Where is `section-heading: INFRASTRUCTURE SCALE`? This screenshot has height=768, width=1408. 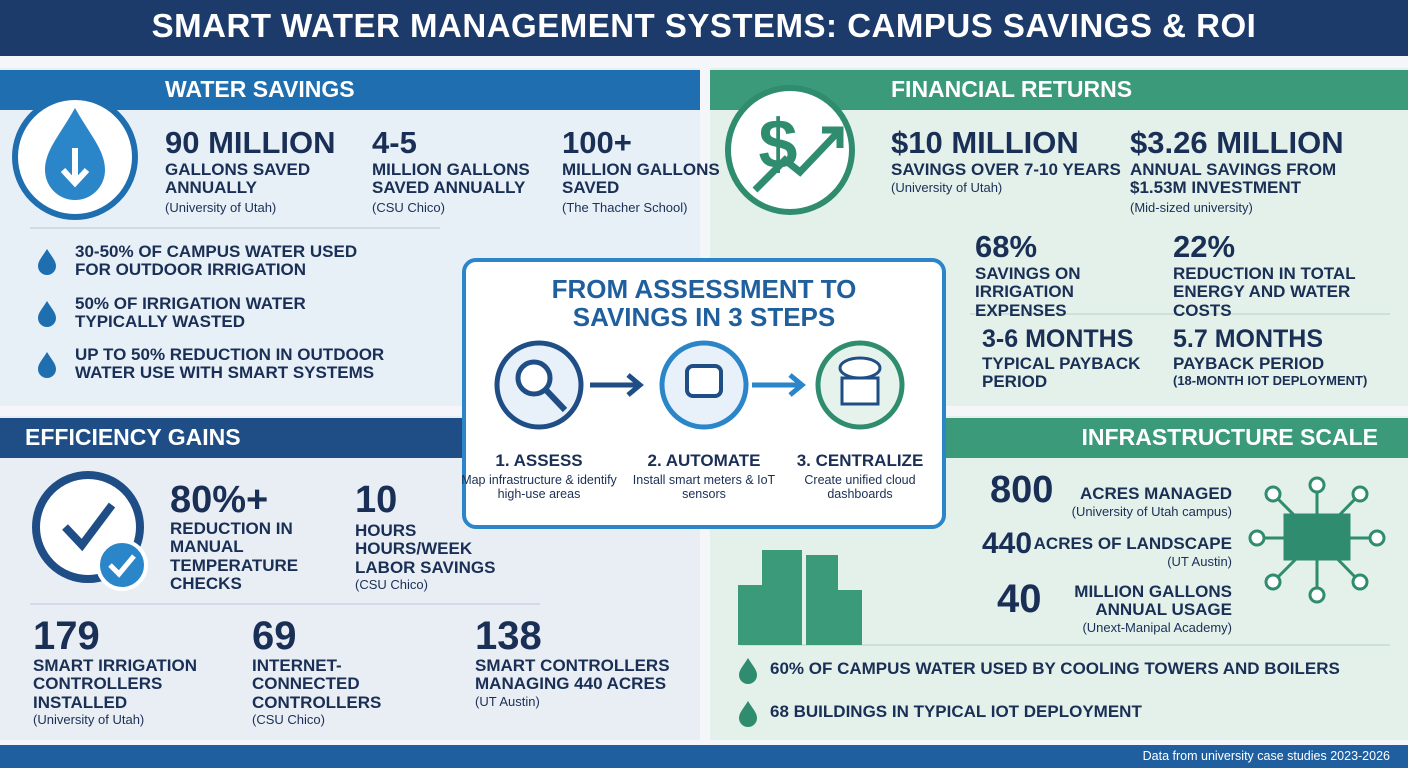
section-heading: INFRASTRUCTURE SCALE is located at coordinates (1229, 437).